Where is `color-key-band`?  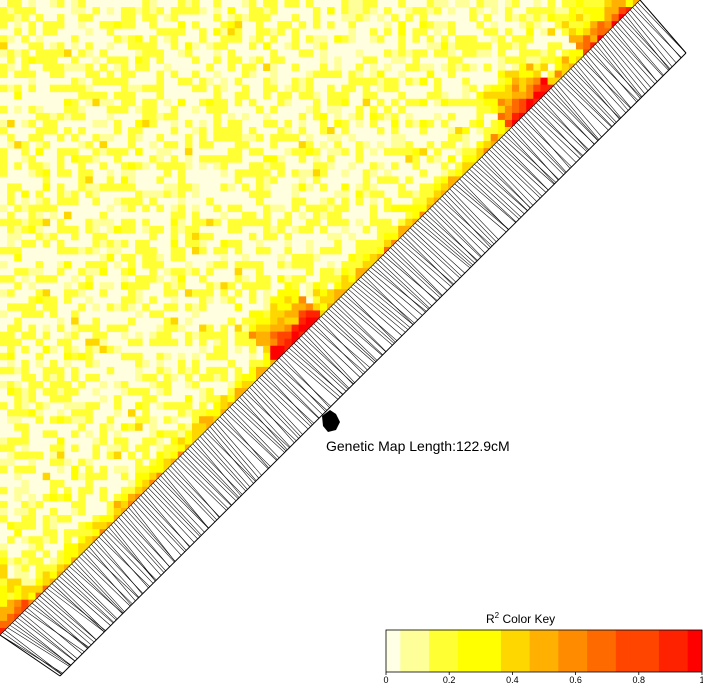 color-key-band is located at coordinates (523, 651).